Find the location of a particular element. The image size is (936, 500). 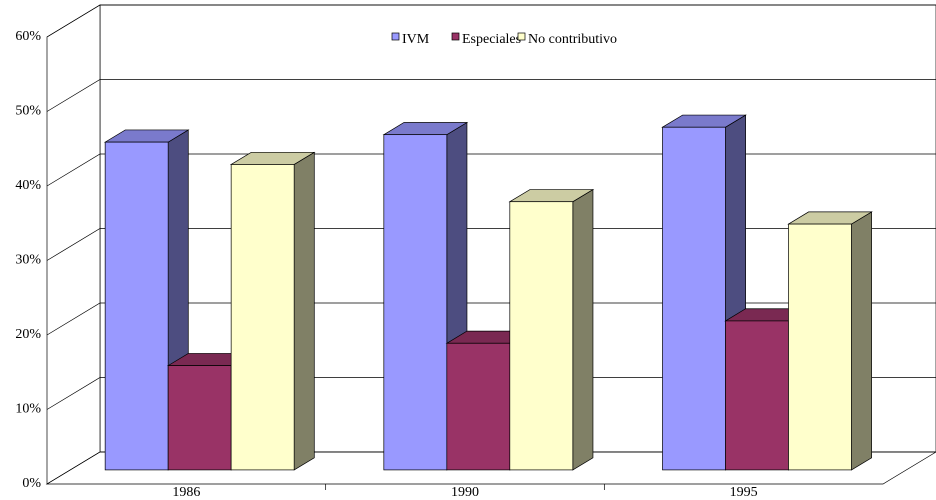

y-tick-label: 30% is located at coordinates (28, 260).